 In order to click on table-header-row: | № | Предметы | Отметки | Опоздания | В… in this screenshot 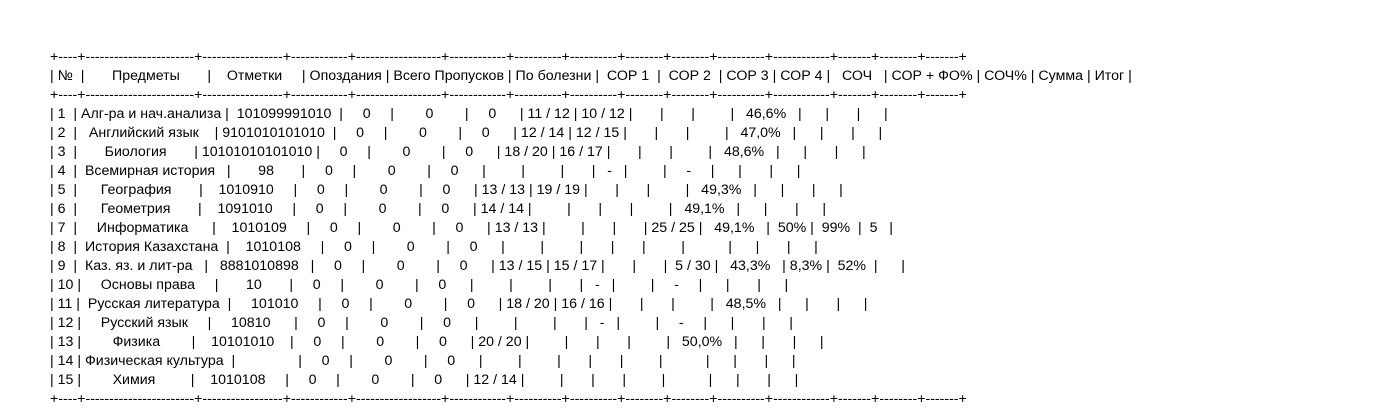, I will do `click(591, 76)`.